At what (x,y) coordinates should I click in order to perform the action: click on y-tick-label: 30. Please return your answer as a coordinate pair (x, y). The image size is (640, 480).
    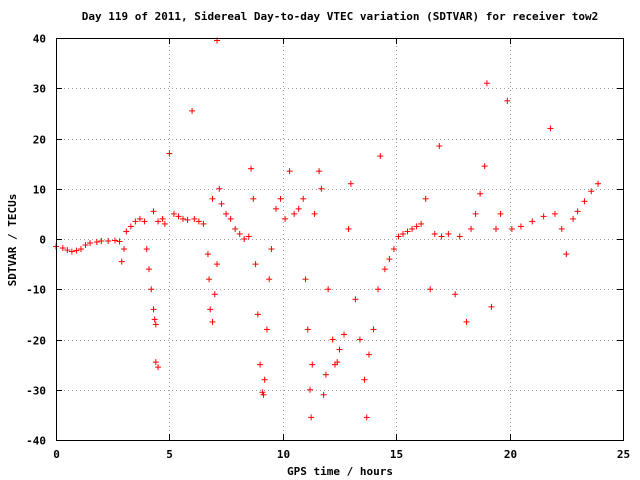
    Looking at the image, I should click on (39, 89).